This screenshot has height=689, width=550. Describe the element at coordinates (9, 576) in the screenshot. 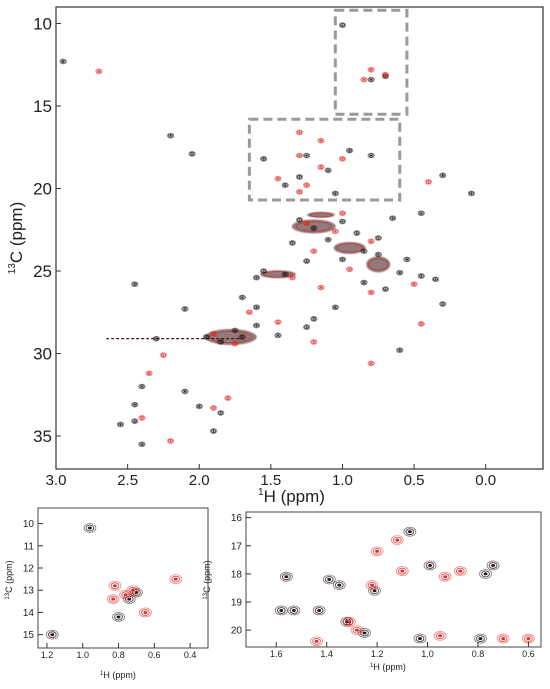

I see `inset1-y-label-text: C (ppm)` at that location.